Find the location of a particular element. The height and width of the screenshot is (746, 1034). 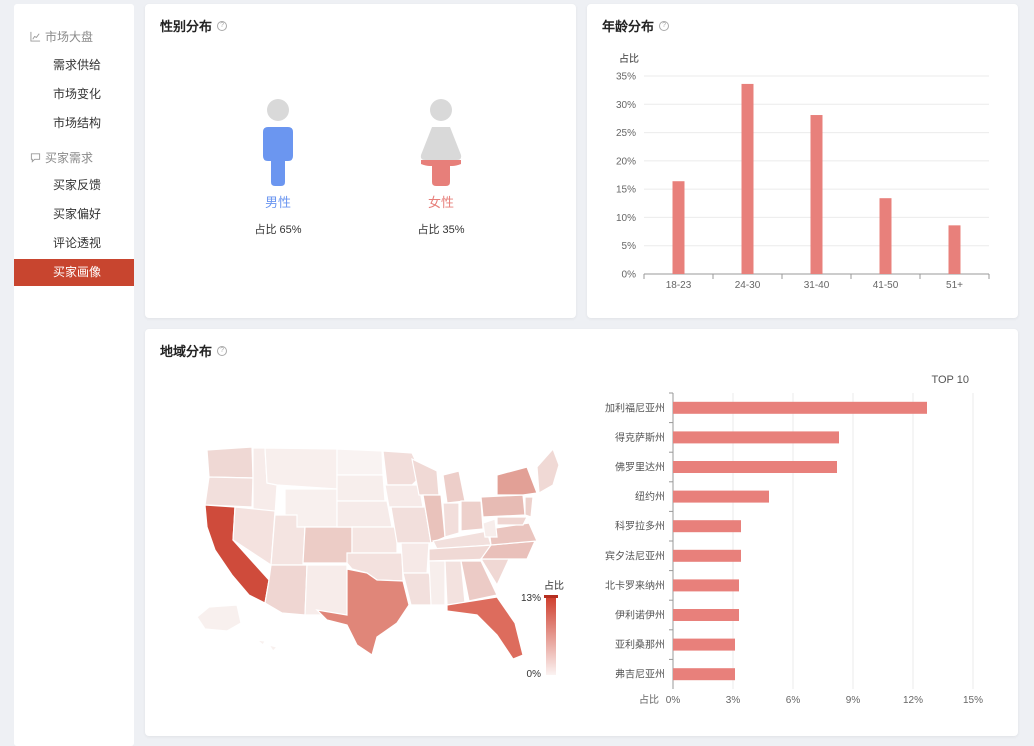

map-state-ms is located at coordinates (437, 583).